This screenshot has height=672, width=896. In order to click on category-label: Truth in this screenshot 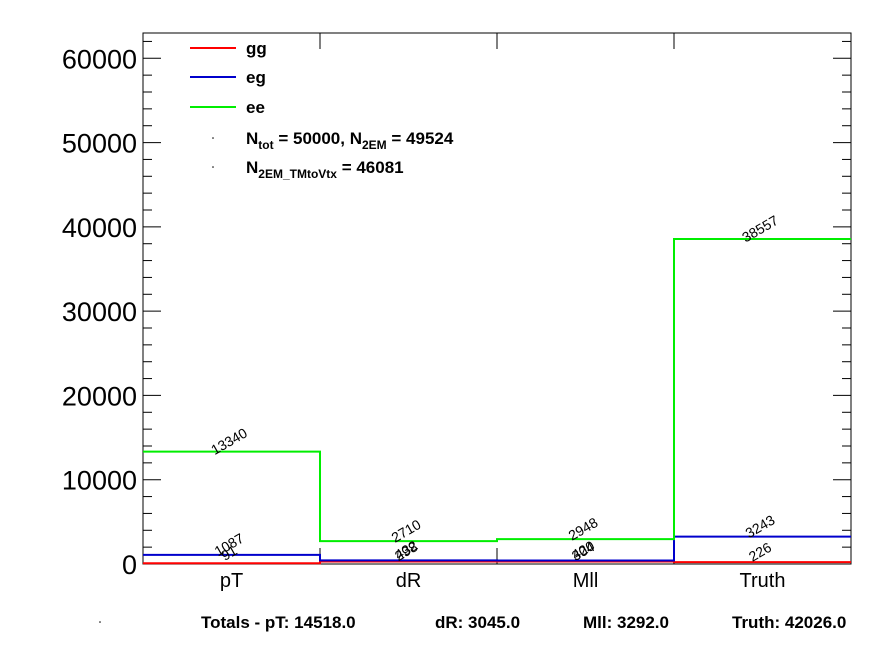, I will do `click(763, 581)`.